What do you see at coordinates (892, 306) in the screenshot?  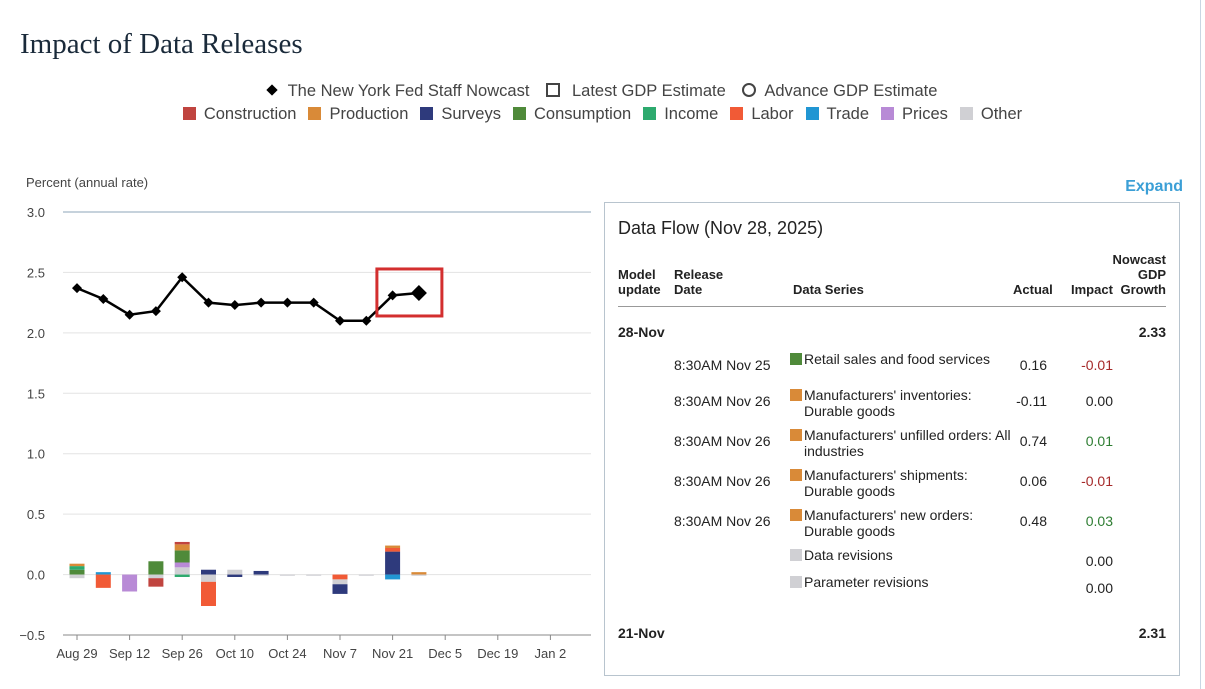 I see `header-divider` at bounding box center [892, 306].